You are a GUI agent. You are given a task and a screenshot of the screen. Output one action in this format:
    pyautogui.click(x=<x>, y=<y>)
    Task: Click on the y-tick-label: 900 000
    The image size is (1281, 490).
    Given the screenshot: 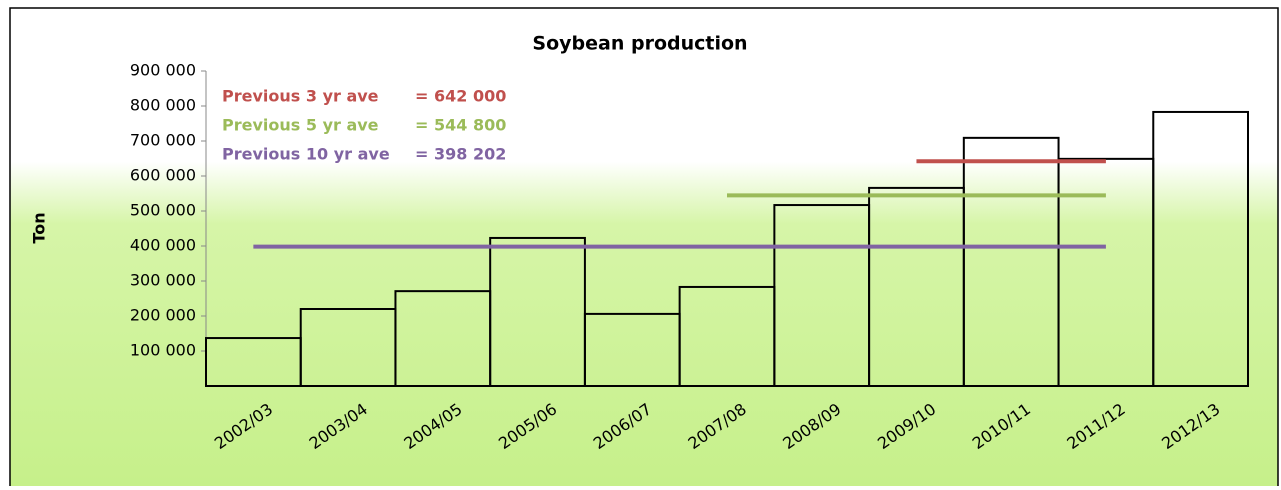 What is the action you would take?
    pyautogui.click(x=163, y=70)
    